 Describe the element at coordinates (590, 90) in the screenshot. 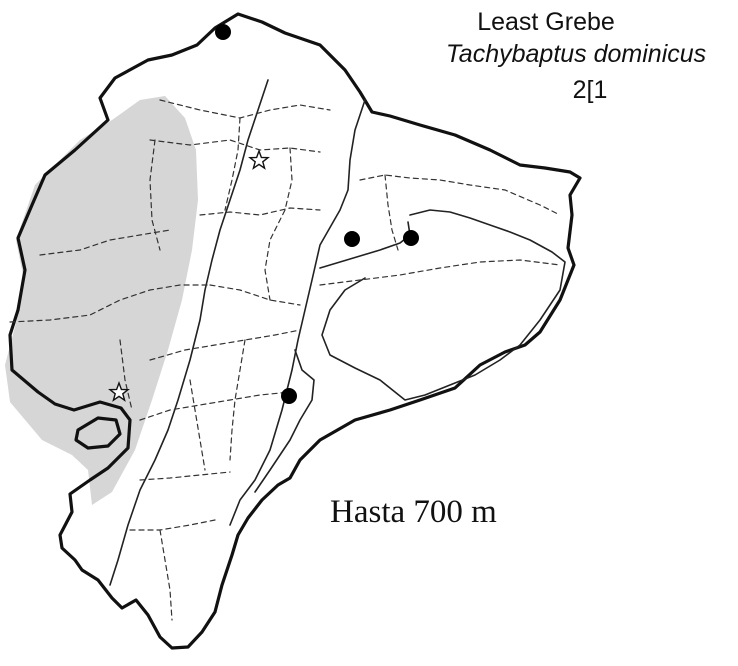

I see `species-code: 2[1` at that location.